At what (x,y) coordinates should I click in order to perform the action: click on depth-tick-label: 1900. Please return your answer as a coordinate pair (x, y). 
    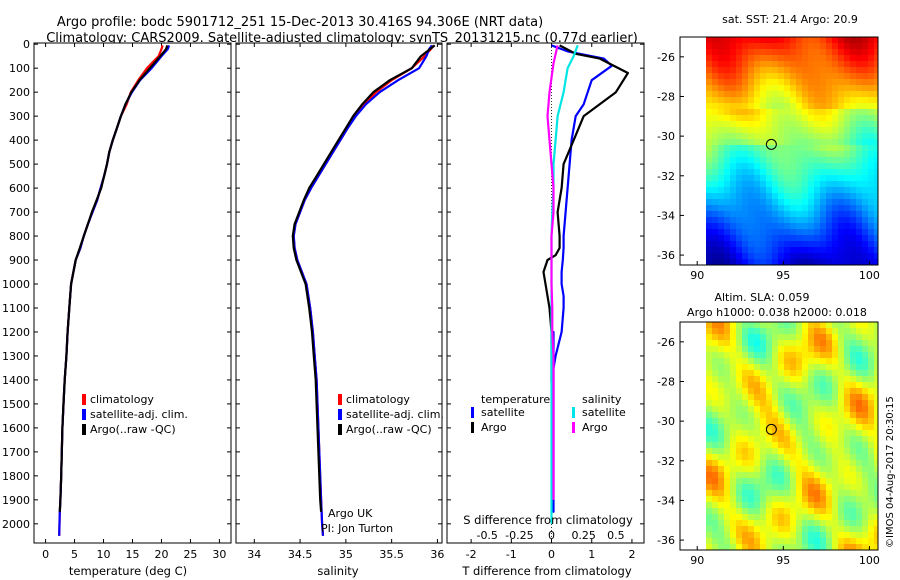
    Looking at the image, I should click on (16, 500).